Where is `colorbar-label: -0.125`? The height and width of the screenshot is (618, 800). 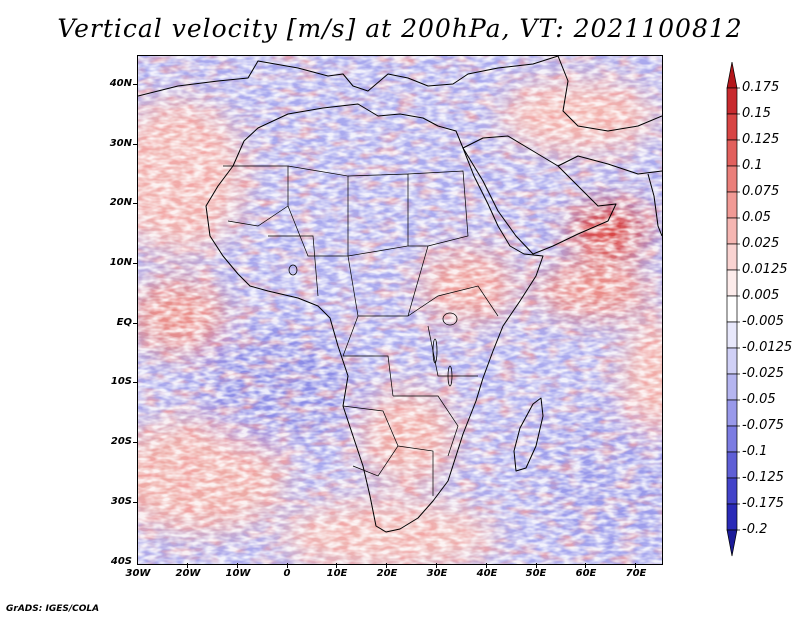
colorbar-label: -0.125 is located at coordinates (763, 477).